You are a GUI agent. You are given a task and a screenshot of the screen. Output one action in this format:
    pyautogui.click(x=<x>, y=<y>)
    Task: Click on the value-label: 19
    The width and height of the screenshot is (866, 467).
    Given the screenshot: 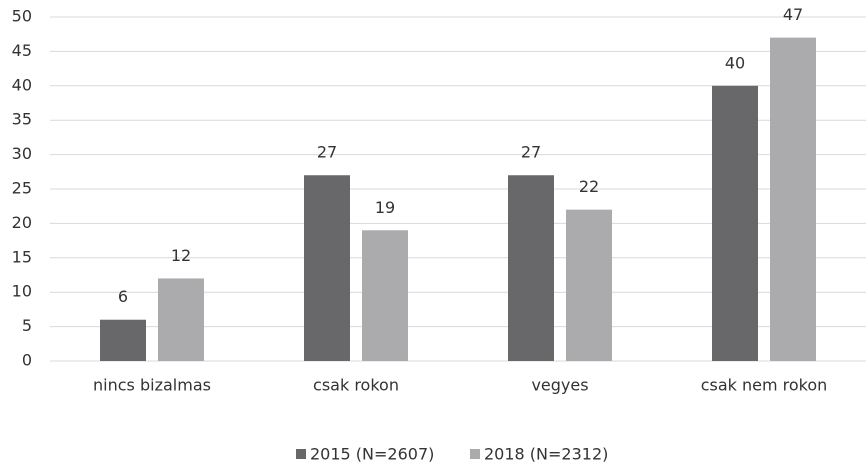 What is the action you would take?
    pyautogui.click(x=385, y=207)
    